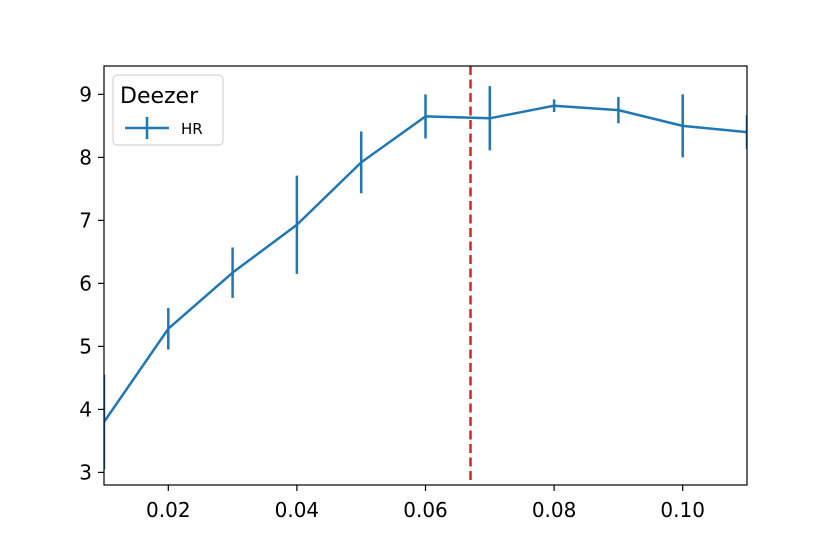 Image resolution: width=830 pixels, height=554 pixels. I want to click on y-tick-label: 6, so click(85, 283).